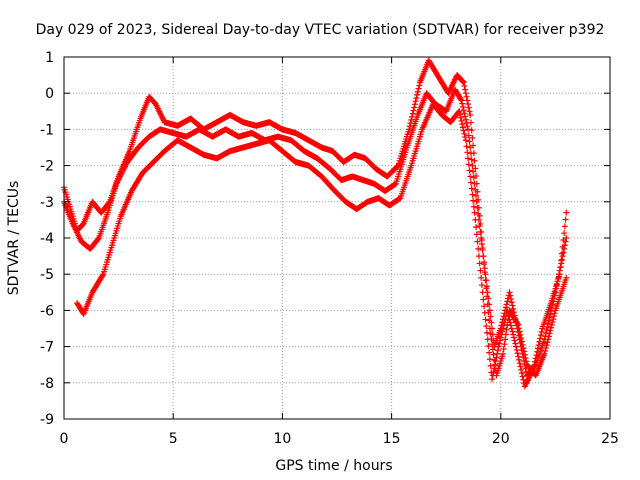  What do you see at coordinates (47, 275) in the screenshot?
I see `y-tick-label: -5` at bounding box center [47, 275].